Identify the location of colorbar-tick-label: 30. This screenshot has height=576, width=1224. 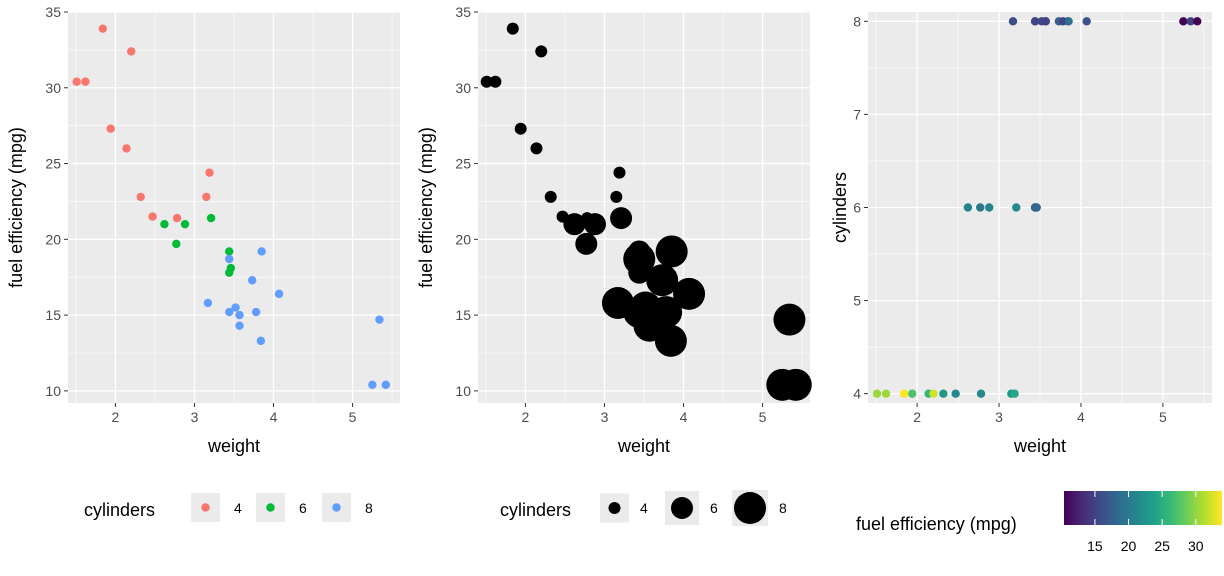
(1196, 546).